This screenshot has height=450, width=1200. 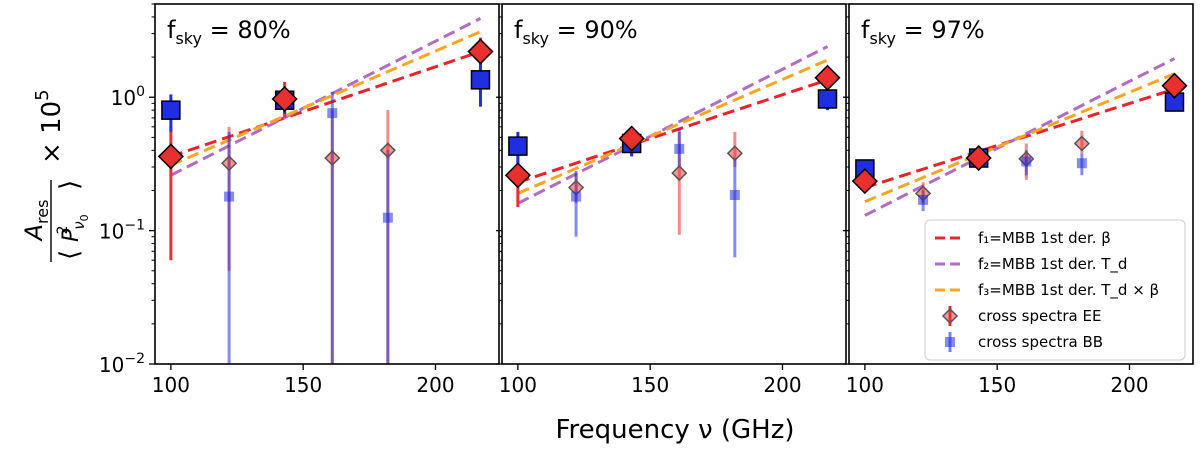 I want to click on panel-2-plot-area, so click(x=672, y=151).